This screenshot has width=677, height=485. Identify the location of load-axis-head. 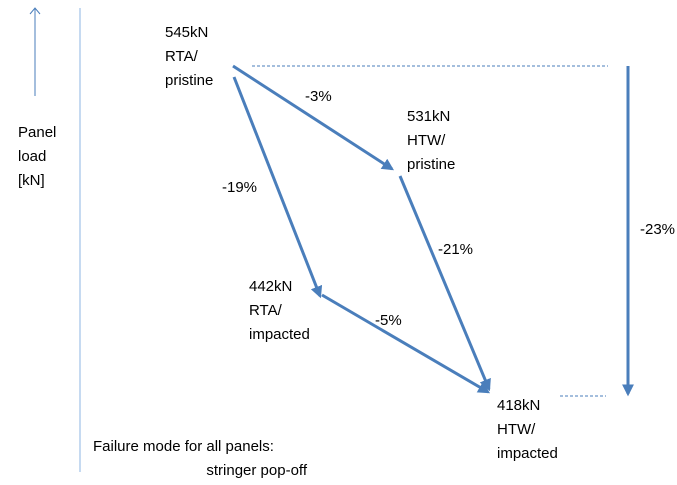
(35, 11).